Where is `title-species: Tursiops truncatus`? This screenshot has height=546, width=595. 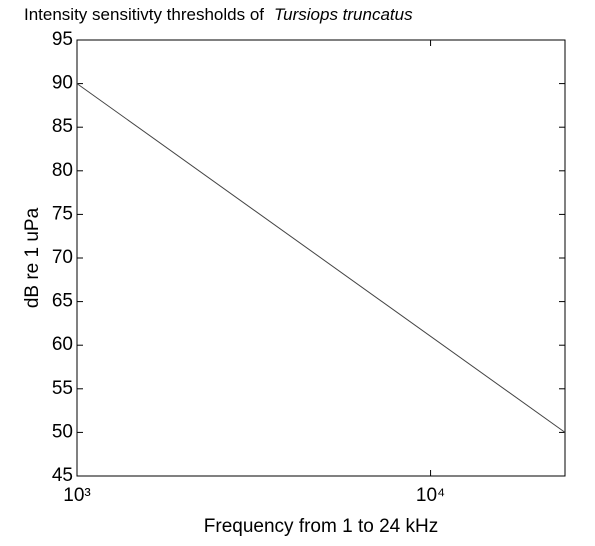 title-species: Tursiops truncatus is located at coordinates (343, 14).